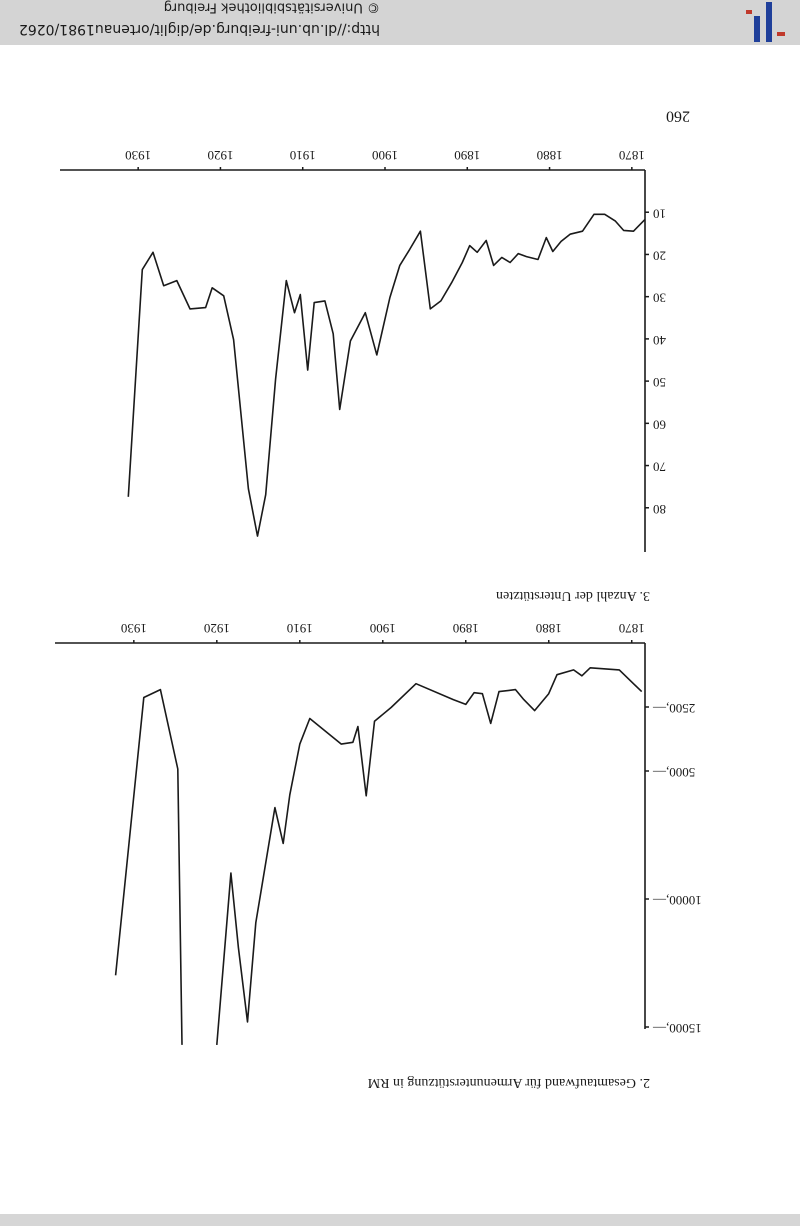  Describe the element at coordinates (659, 424) in the screenshot. I see `y-tick-label: 60` at that location.